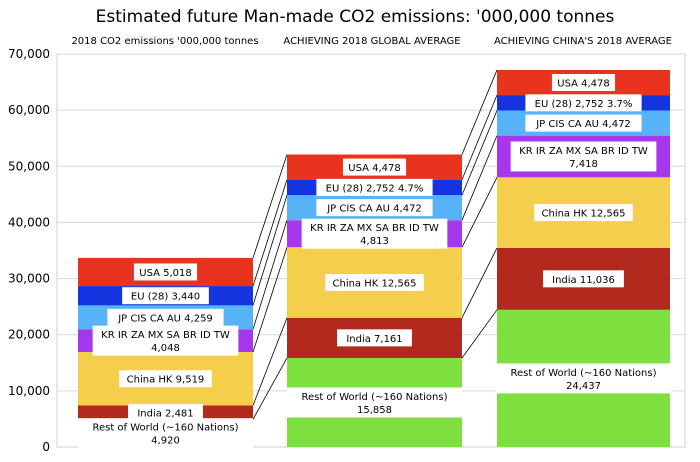 The height and width of the screenshot is (462, 700). What do you see at coordinates (29, 54) in the screenshot?
I see `y-tick-label: 70,000` at bounding box center [29, 54].